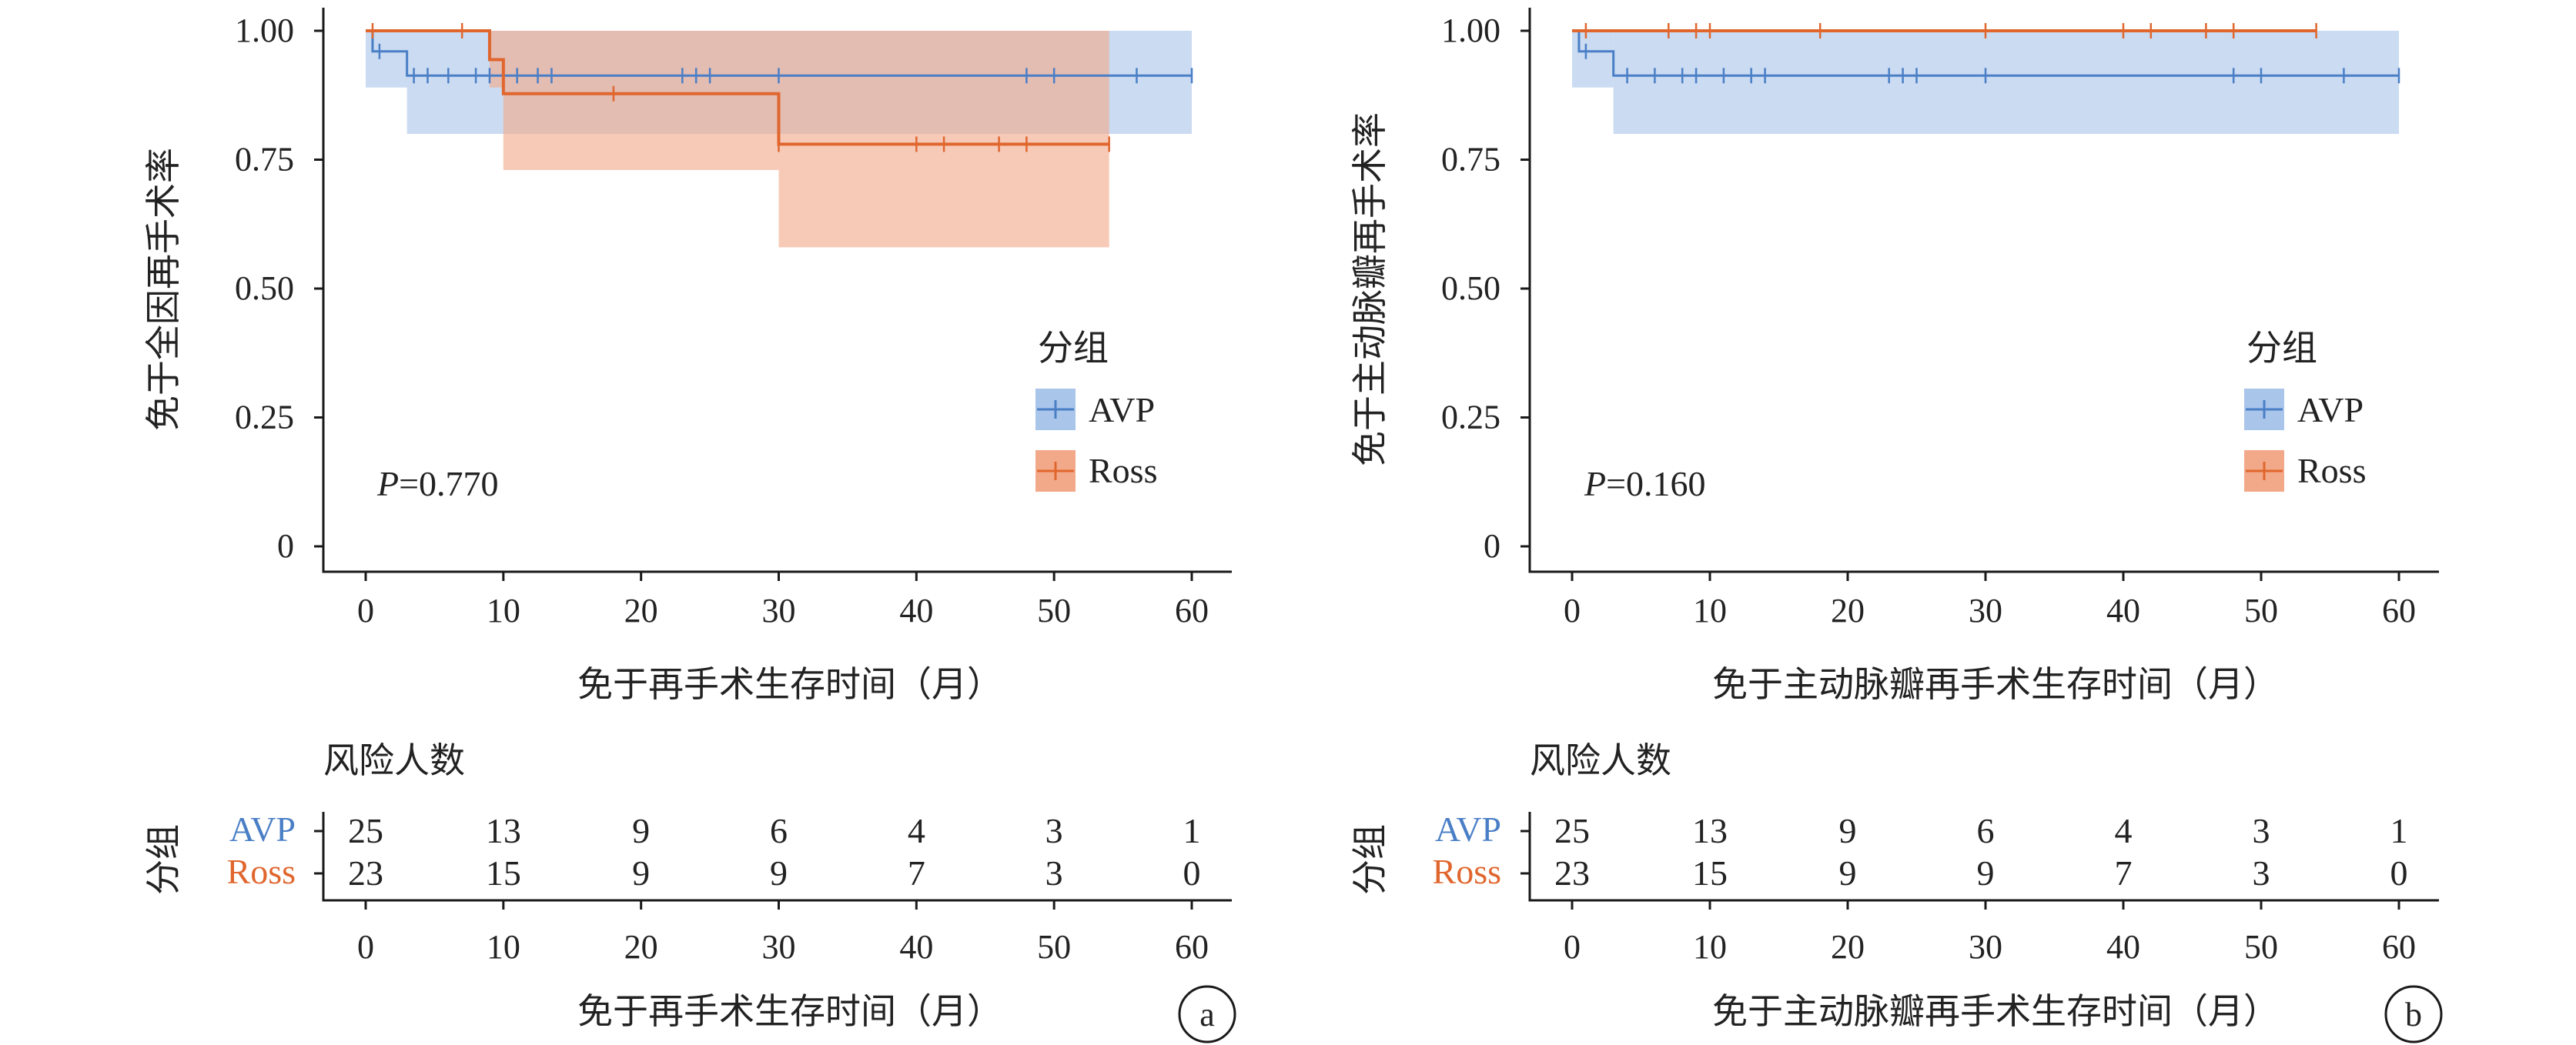 Image resolution: width=2576 pixels, height=1045 pixels. What do you see at coordinates (1122, 410) in the screenshot?
I see `panel-a-legend-avp-label: AVP` at bounding box center [1122, 410].